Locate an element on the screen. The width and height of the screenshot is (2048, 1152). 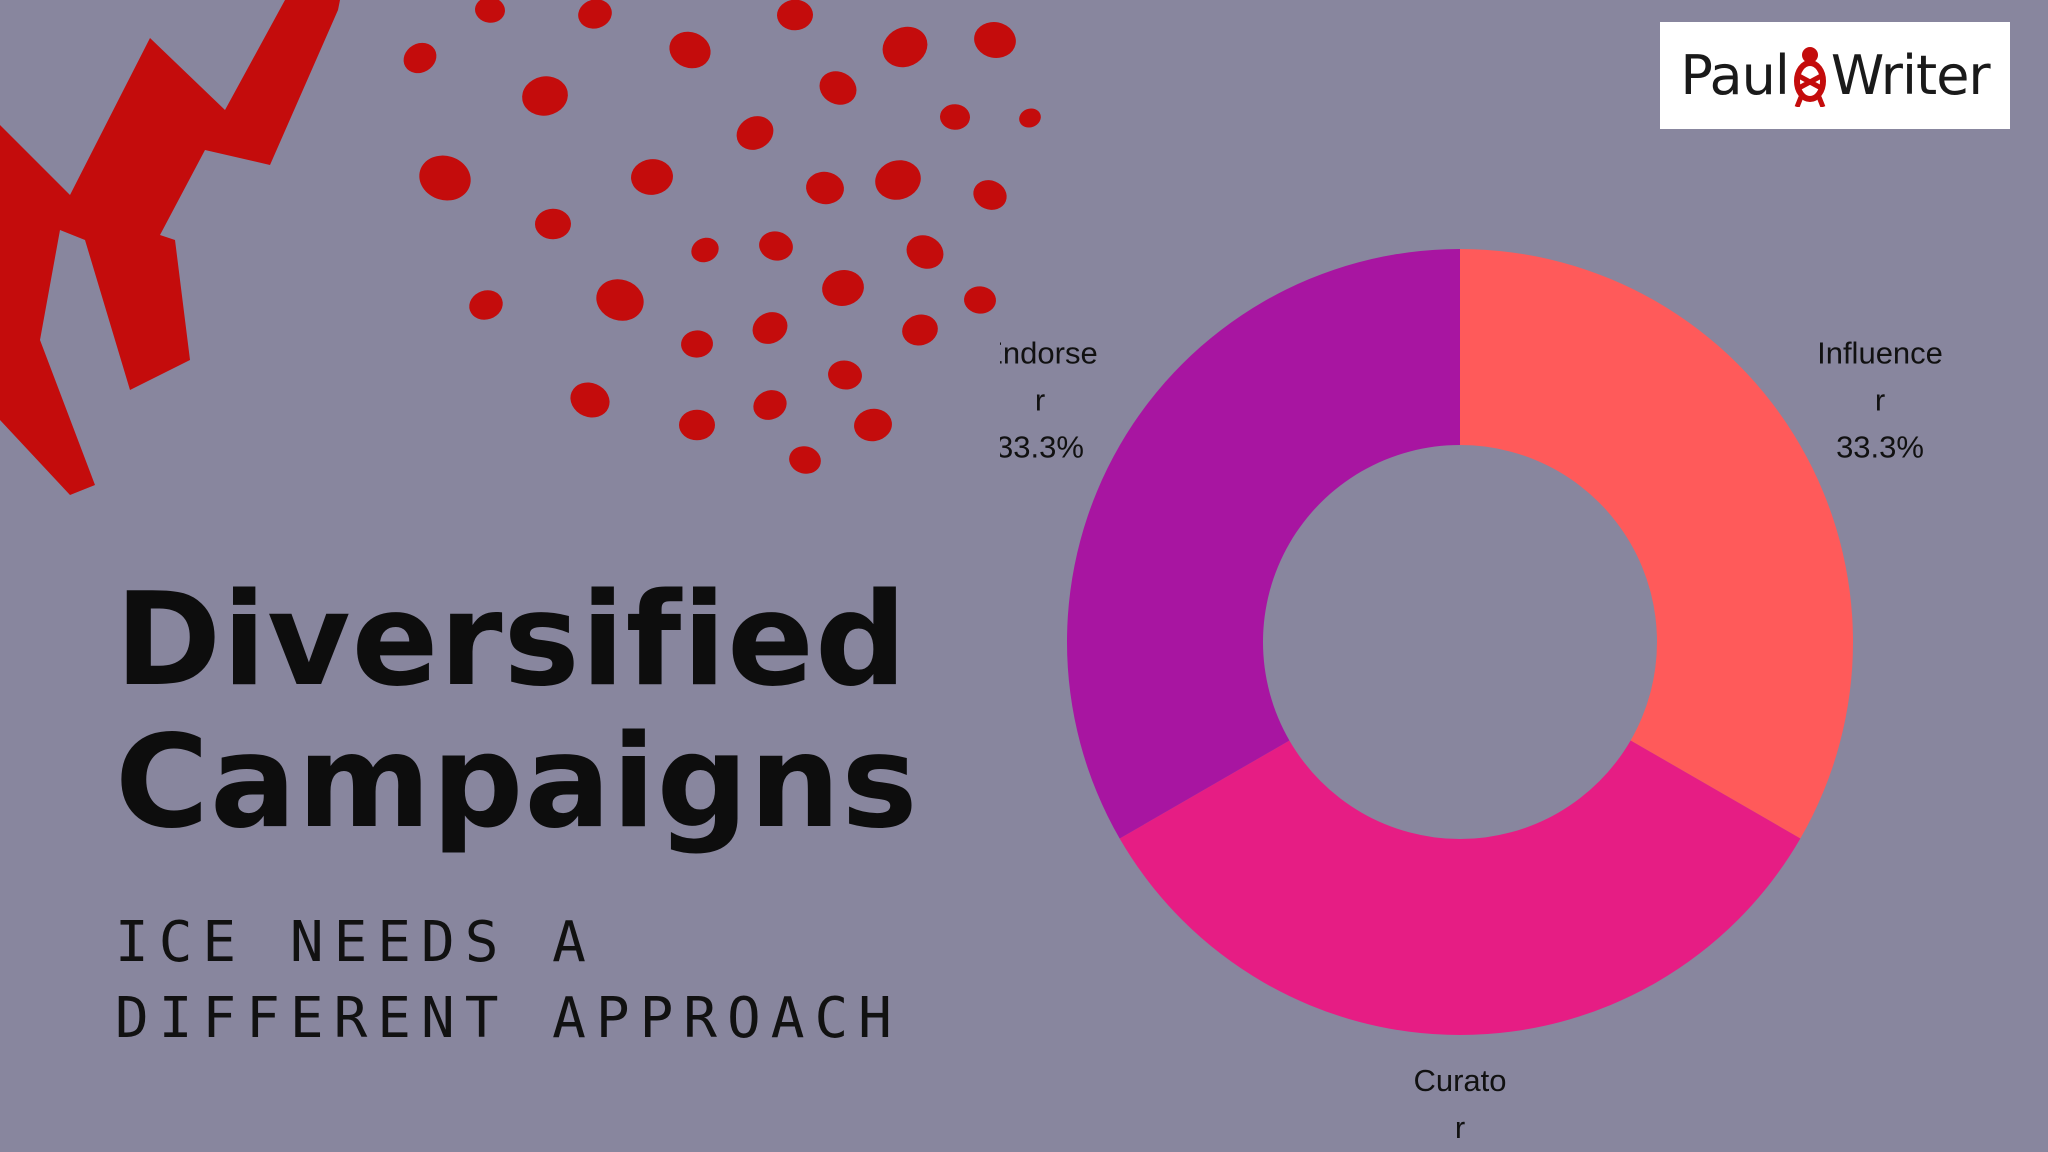
slice-name-label: Endorse is located at coordinates (1049, 353).